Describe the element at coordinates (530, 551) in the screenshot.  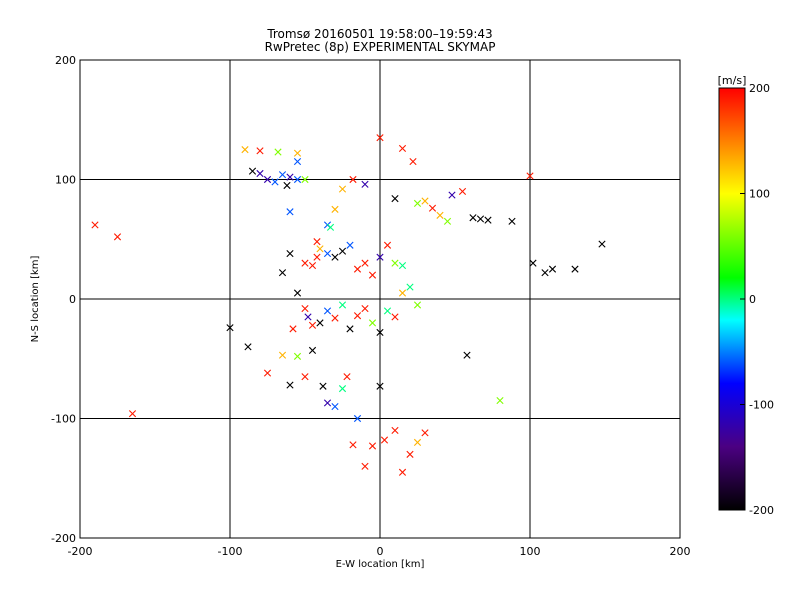
I see `x-tick-label: 100` at that location.